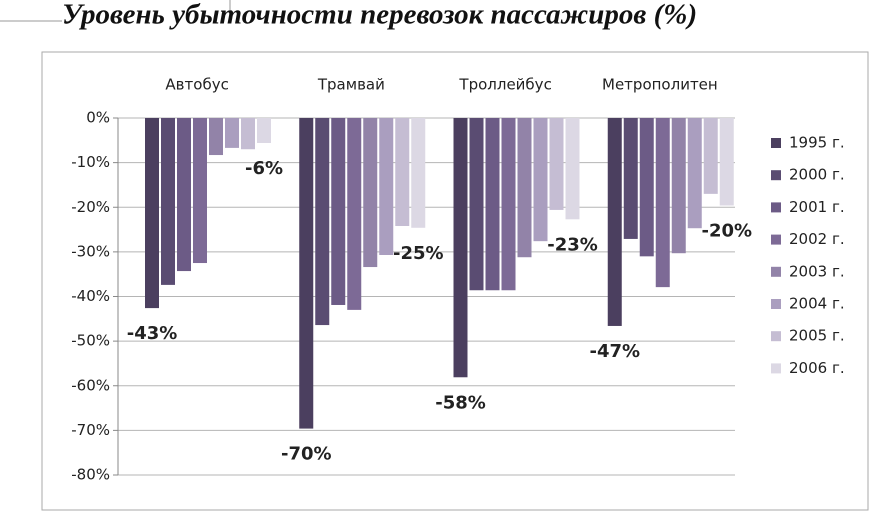 This screenshot has height=526, width=896. Describe the element at coordinates (351, 85) in the screenshot. I see `category-label: Трамвай` at that location.